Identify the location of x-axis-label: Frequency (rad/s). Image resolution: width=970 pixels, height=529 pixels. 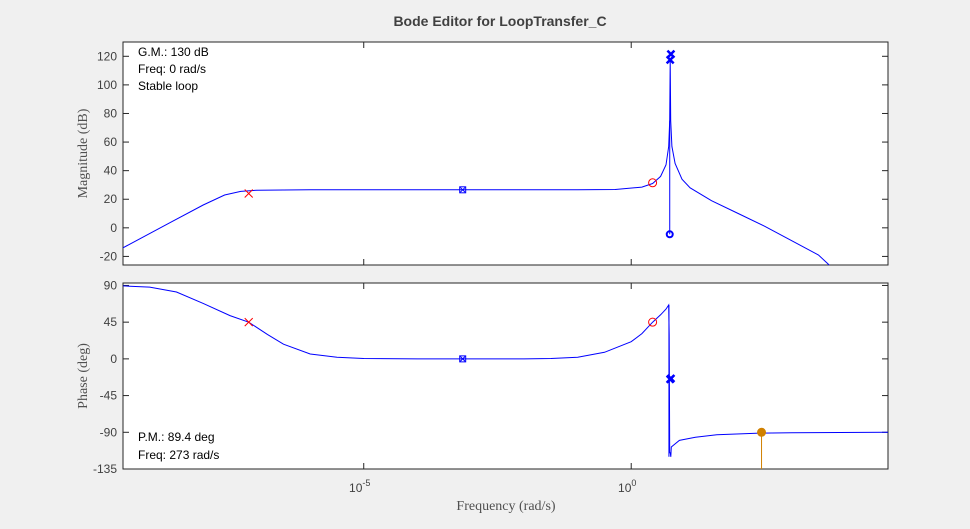
(505, 506).